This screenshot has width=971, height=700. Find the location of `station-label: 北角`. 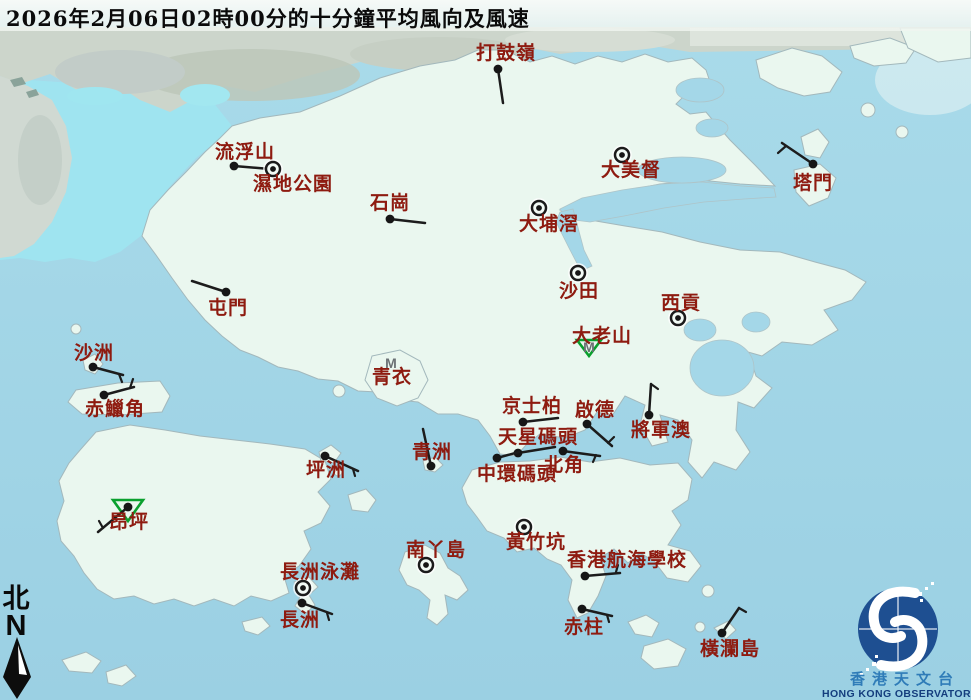

station-label: 北角 is located at coordinates (564, 464).